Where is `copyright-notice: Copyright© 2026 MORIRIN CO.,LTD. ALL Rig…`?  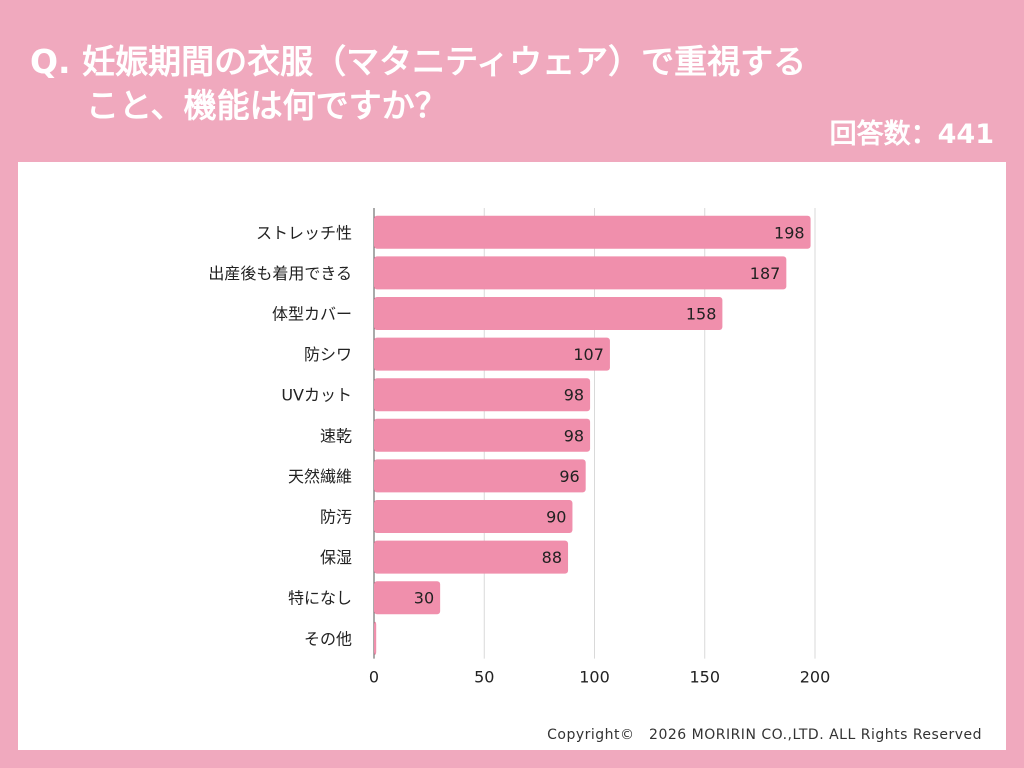
copyright-notice: Copyright© 2026 MORIRIN CO.,LTD. ALL Rig… is located at coordinates (764, 735).